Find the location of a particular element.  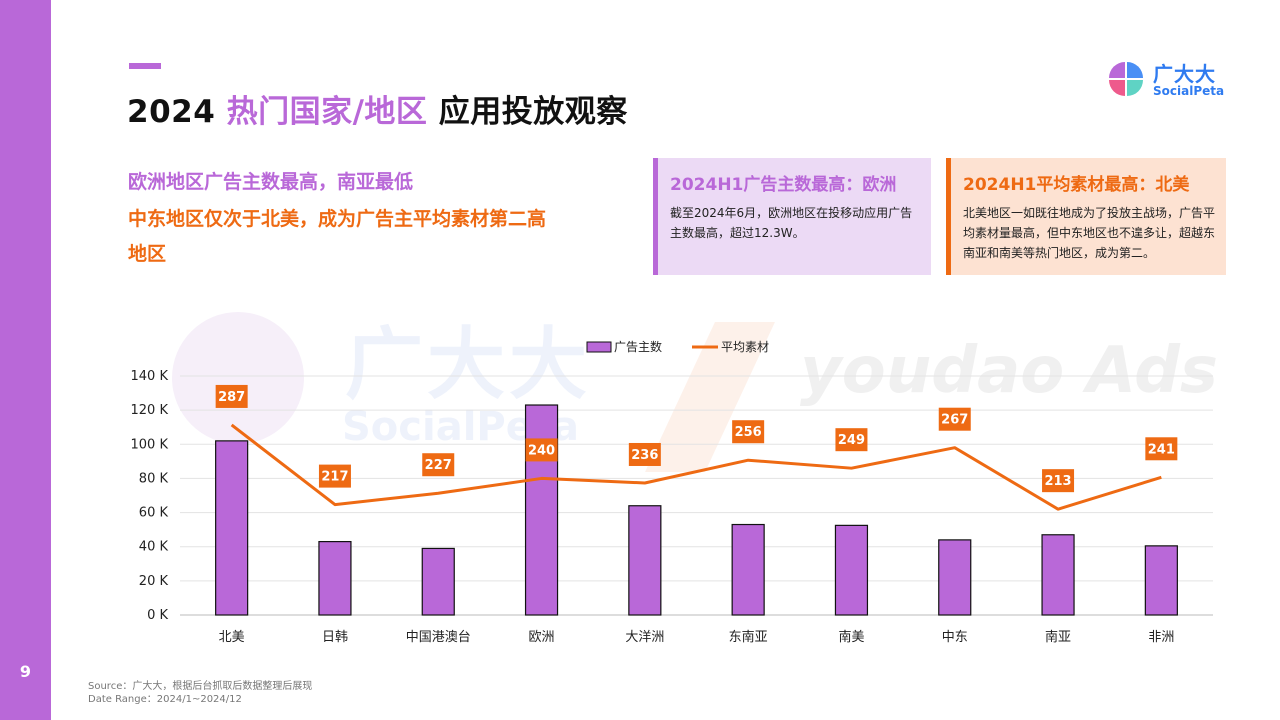

data-label: 267 is located at coordinates (954, 420).